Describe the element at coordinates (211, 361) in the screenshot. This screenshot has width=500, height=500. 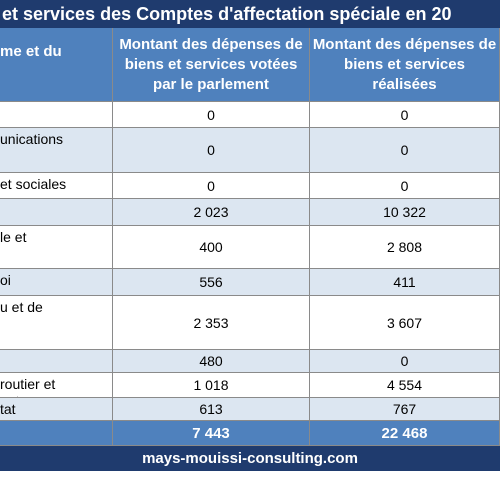
I see `cell-value: 480` at that location.